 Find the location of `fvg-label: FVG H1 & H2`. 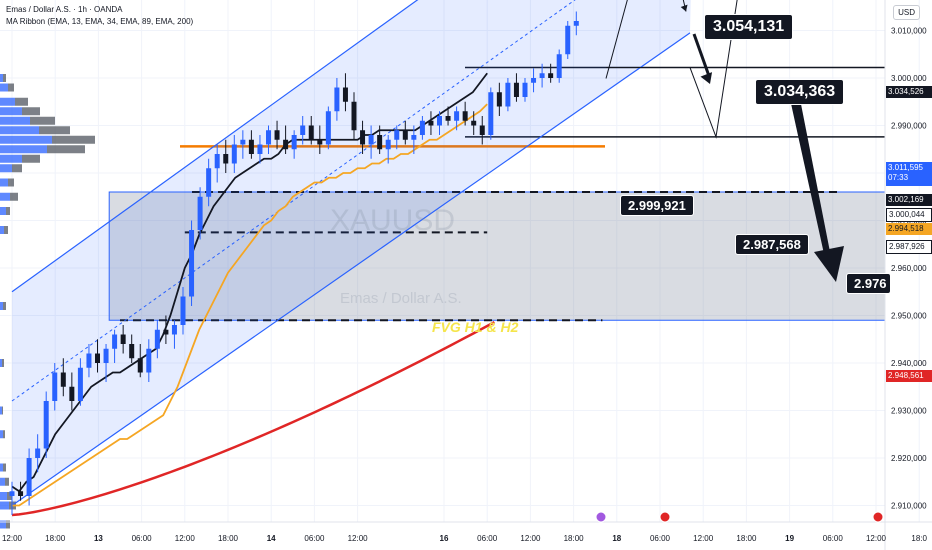

fvg-label: FVG H1 & H2 is located at coordinates (475, 327).